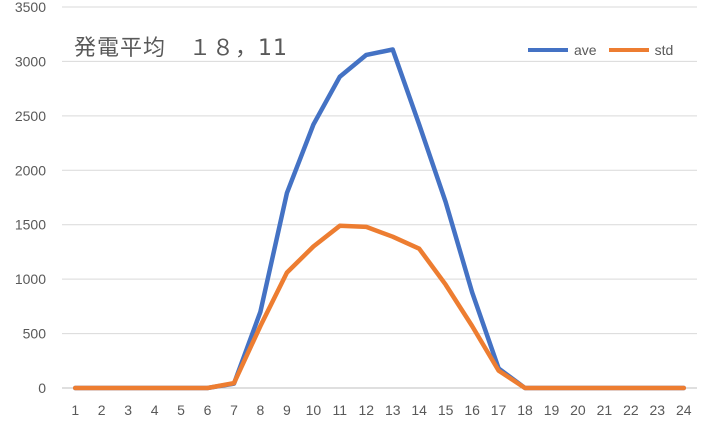 The width and height of the screenshot is (715, 427). I want to click on legend-item-std: std, so click(641, 50).